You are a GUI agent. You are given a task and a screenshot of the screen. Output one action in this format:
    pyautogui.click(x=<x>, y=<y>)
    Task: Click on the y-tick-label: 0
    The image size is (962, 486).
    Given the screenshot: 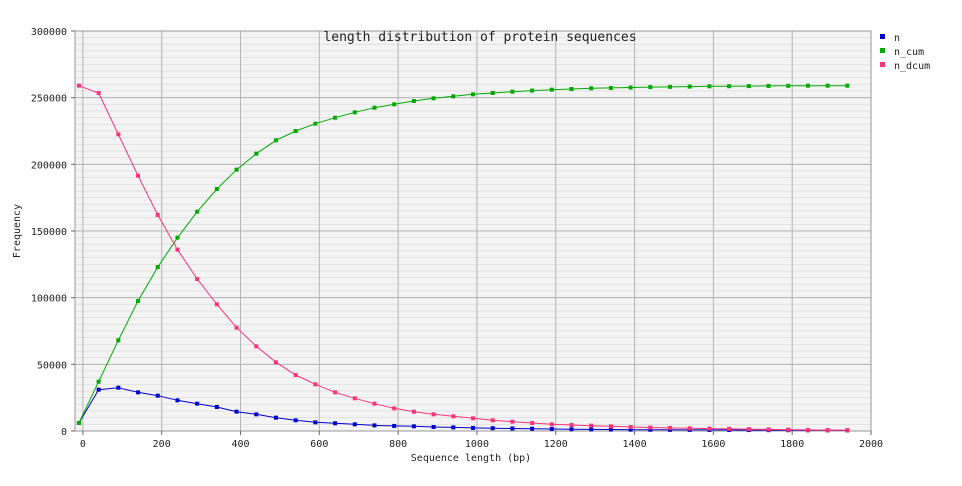 What is the action you would take?
    pyautogui.click(x=64, y=432)
    